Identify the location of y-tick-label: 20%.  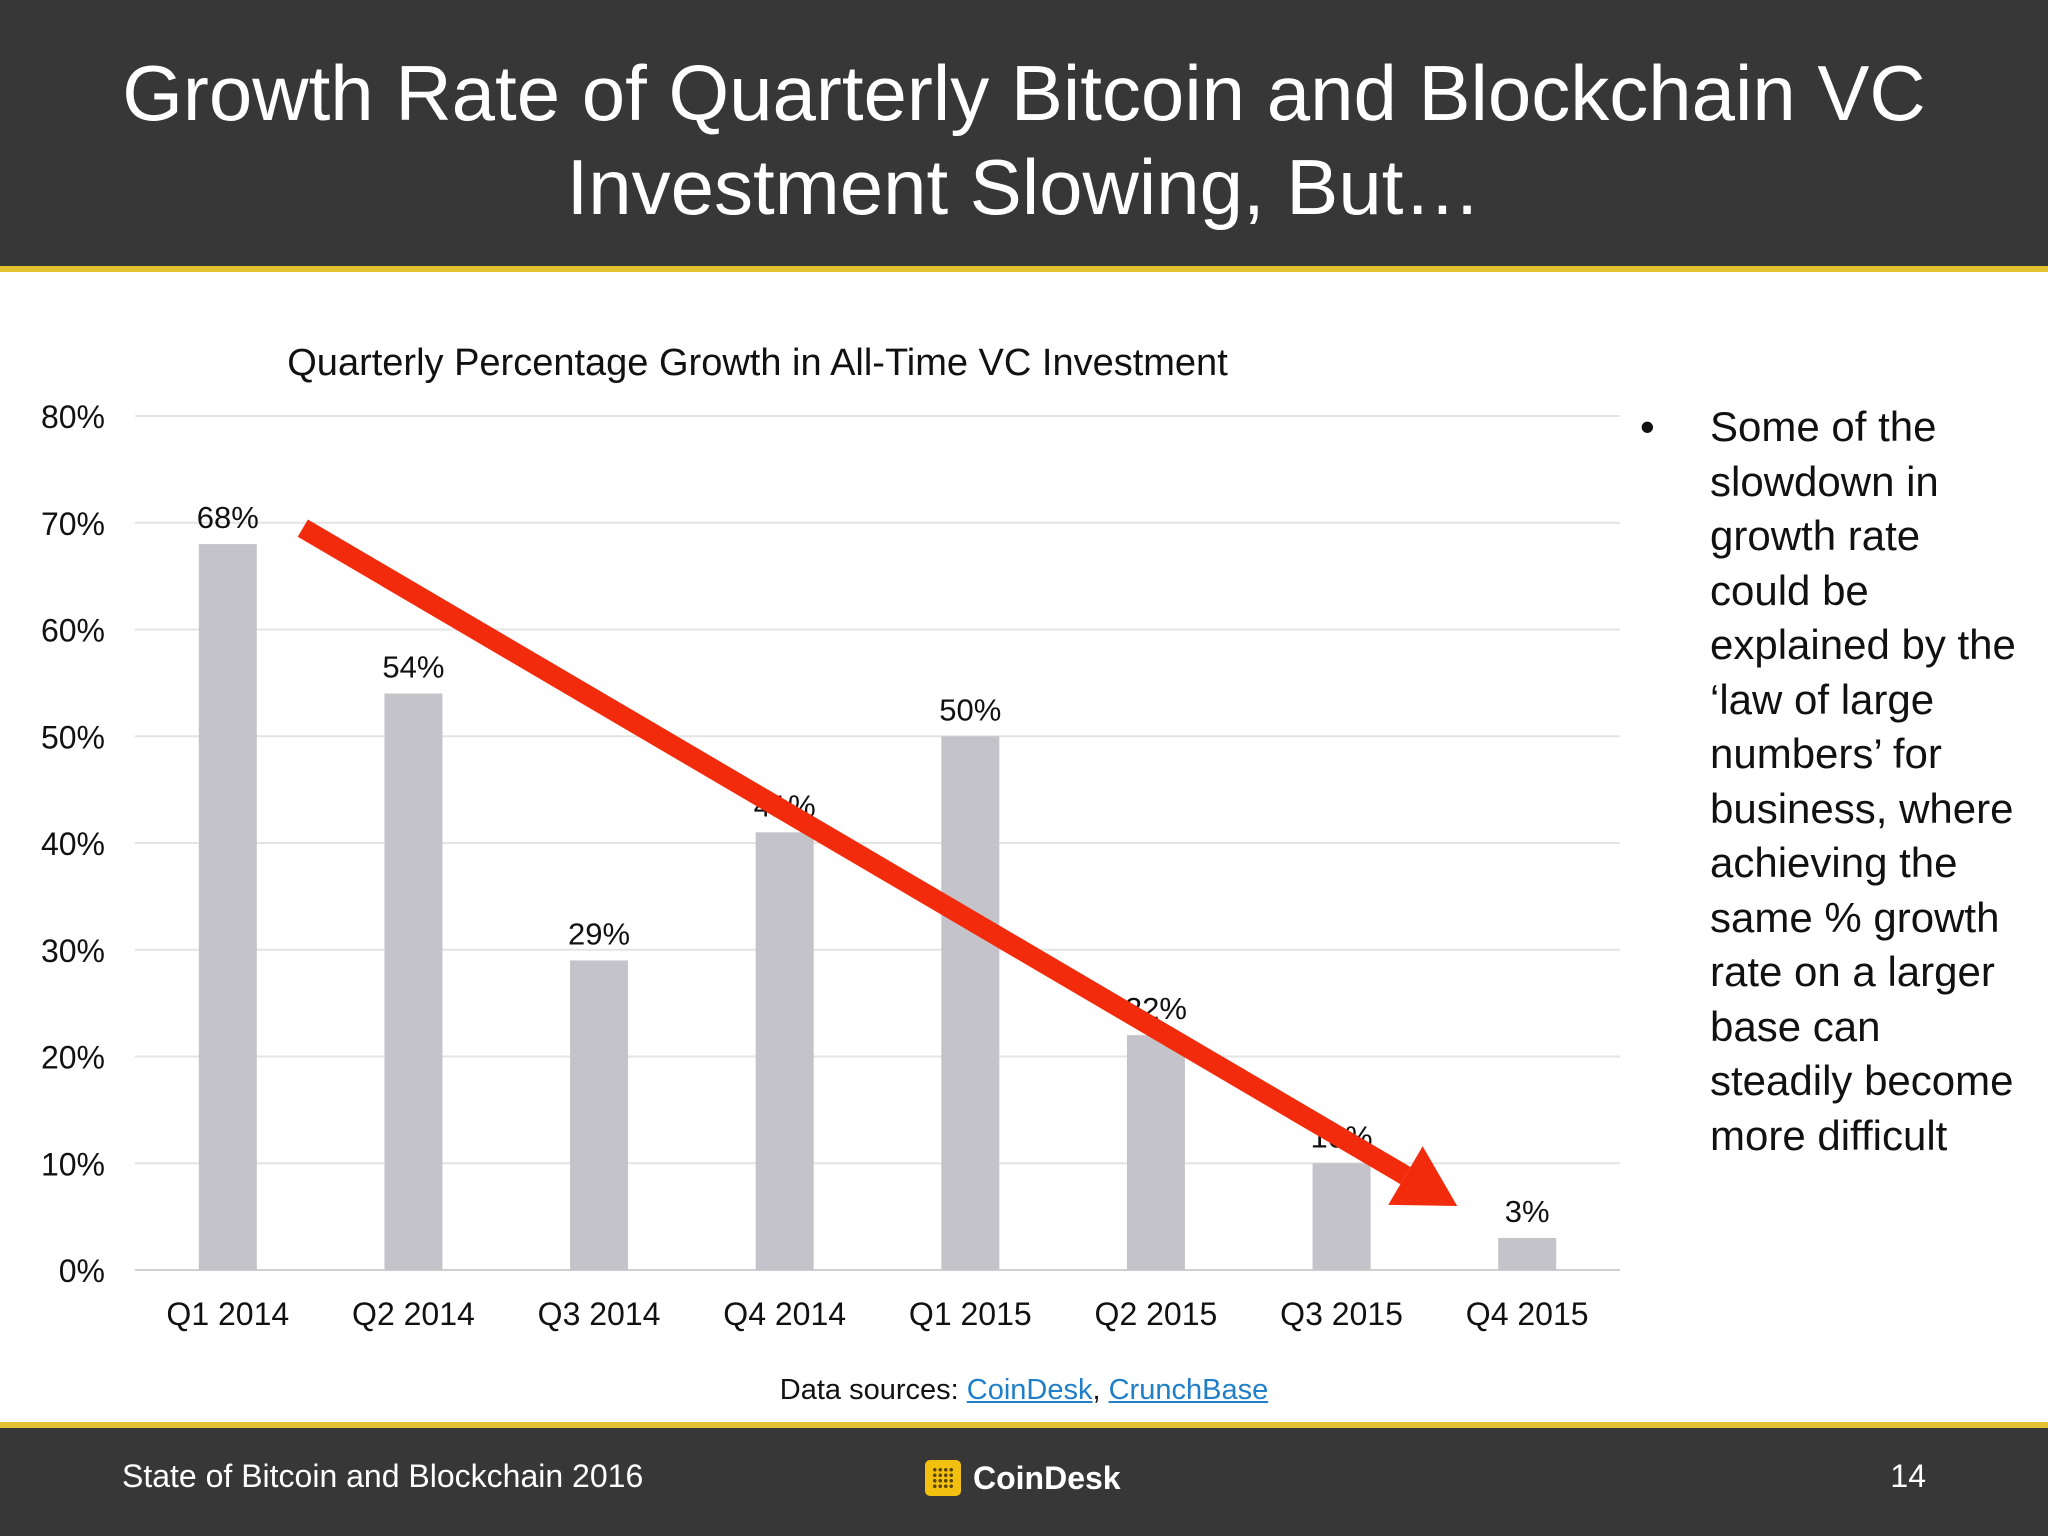
(73, 1058).